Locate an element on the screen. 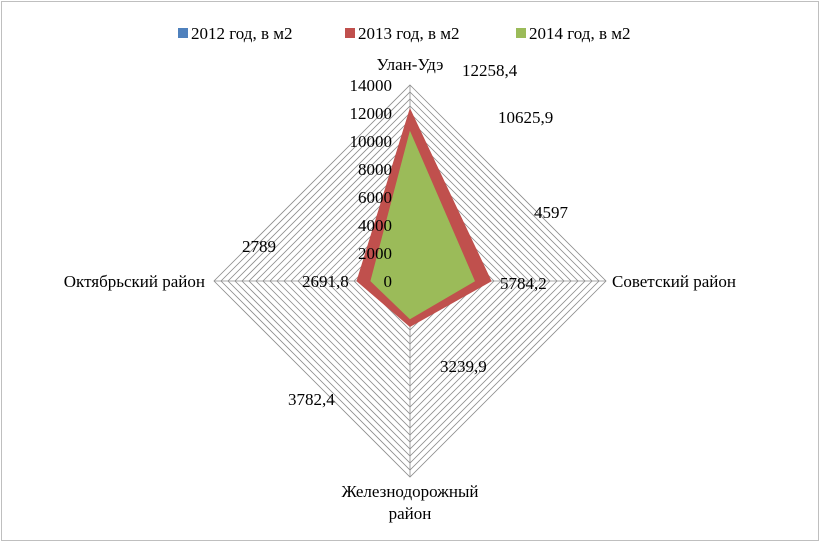 This screenshot has width=822, height=544. category-label: Улан-Удэ is located at coordinates (410, 64).